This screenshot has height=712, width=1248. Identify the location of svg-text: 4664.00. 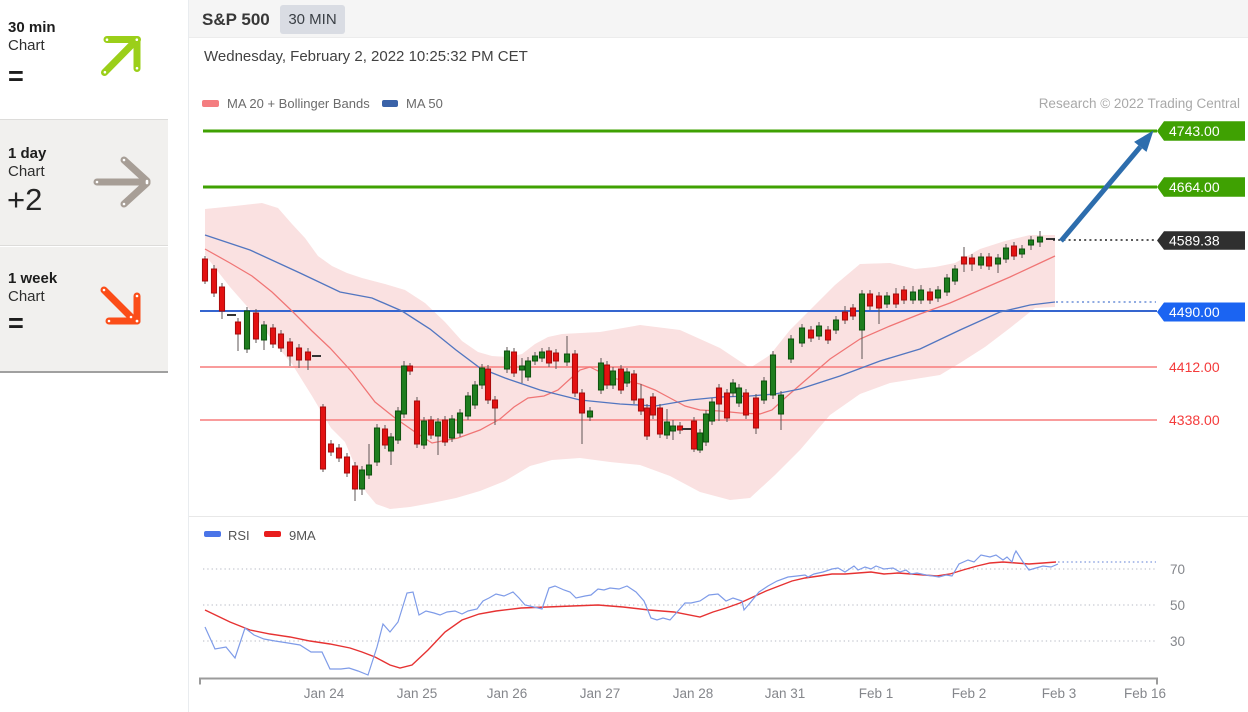
(1194, 187).